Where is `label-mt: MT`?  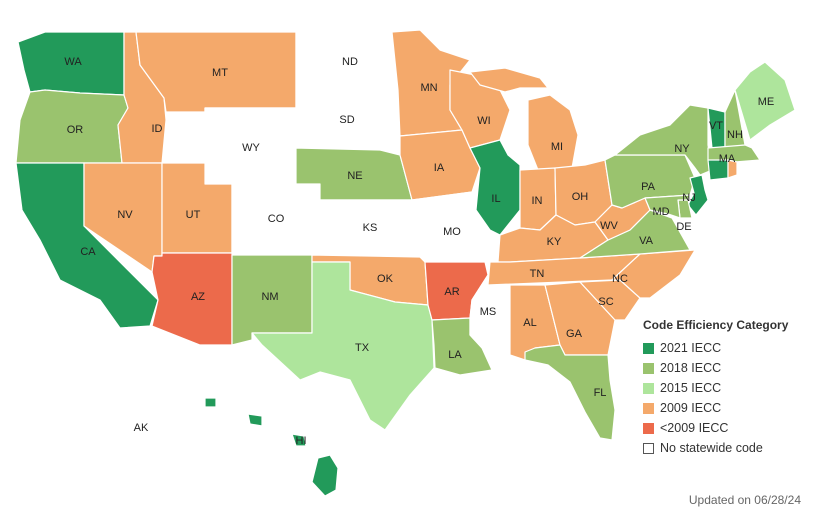 label-mt: MT is located at coordinates (220, 73).